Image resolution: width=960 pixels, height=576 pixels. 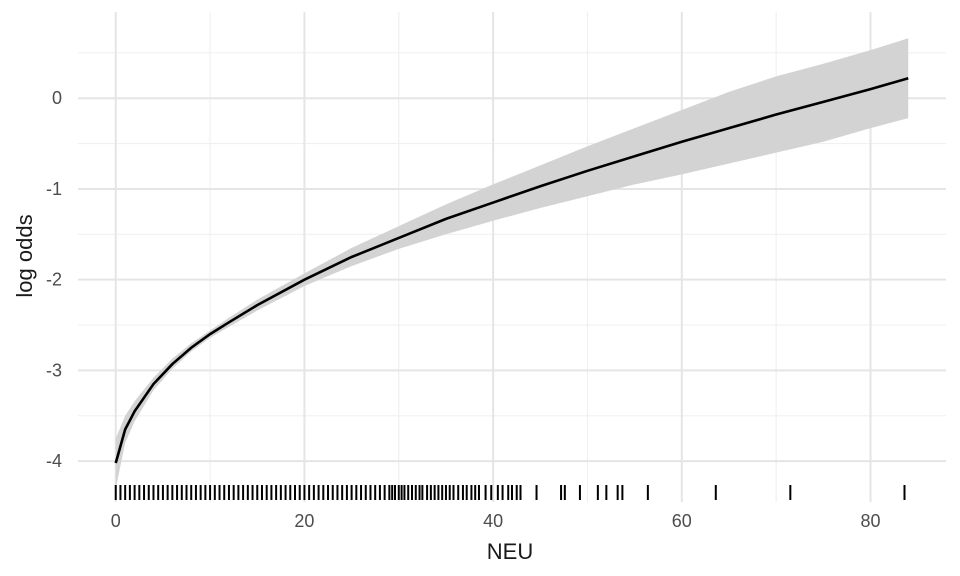 What do you see at coordinates (871, 521) in the screenshot?
I see `x-tick-label-4: 80` at bounding box center [871, 521].